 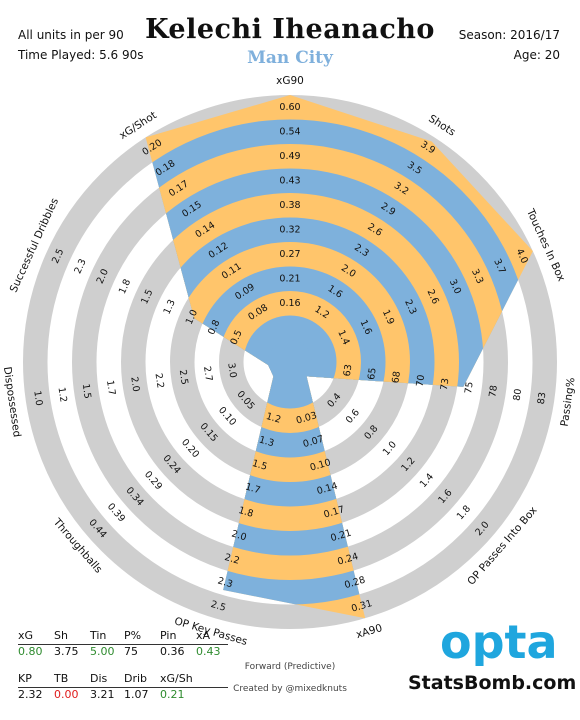 What do you see at coordinates (227, 416) in the screenshot?
I see `tick-label: 0.10` at bounding box center [227, 416].